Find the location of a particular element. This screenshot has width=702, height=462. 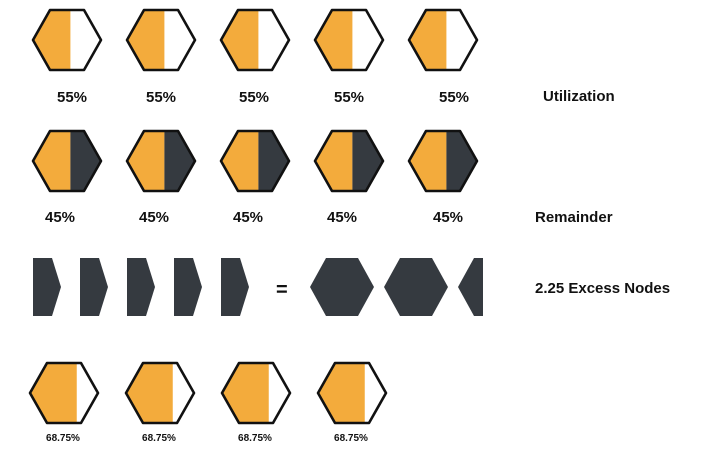

excess-row: = 2.25 Excess Nodes is located at coordinates (351, 287).